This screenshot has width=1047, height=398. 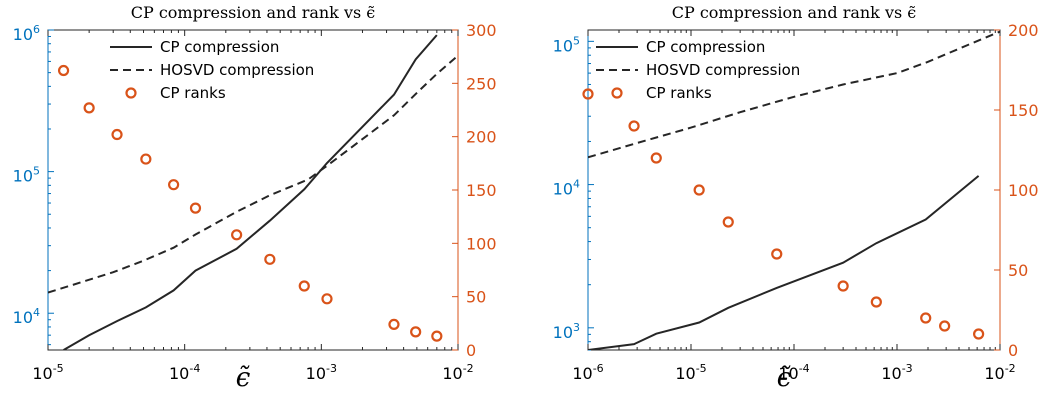 What do you see at coordinates (481, 30) in the screenshot?
I see `right-tick-label: 300` at bounding box center [481, 30].